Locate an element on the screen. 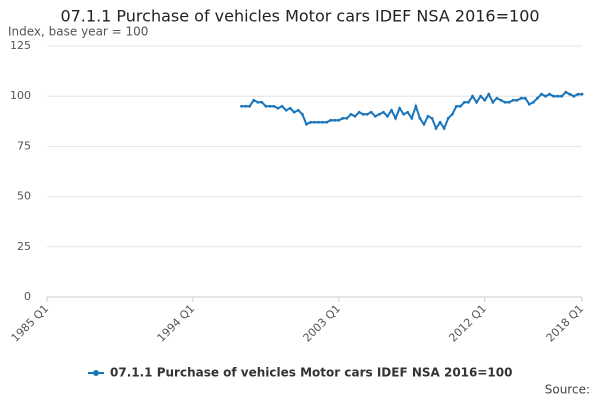  source: Source: is located at coordinates (567, 390).